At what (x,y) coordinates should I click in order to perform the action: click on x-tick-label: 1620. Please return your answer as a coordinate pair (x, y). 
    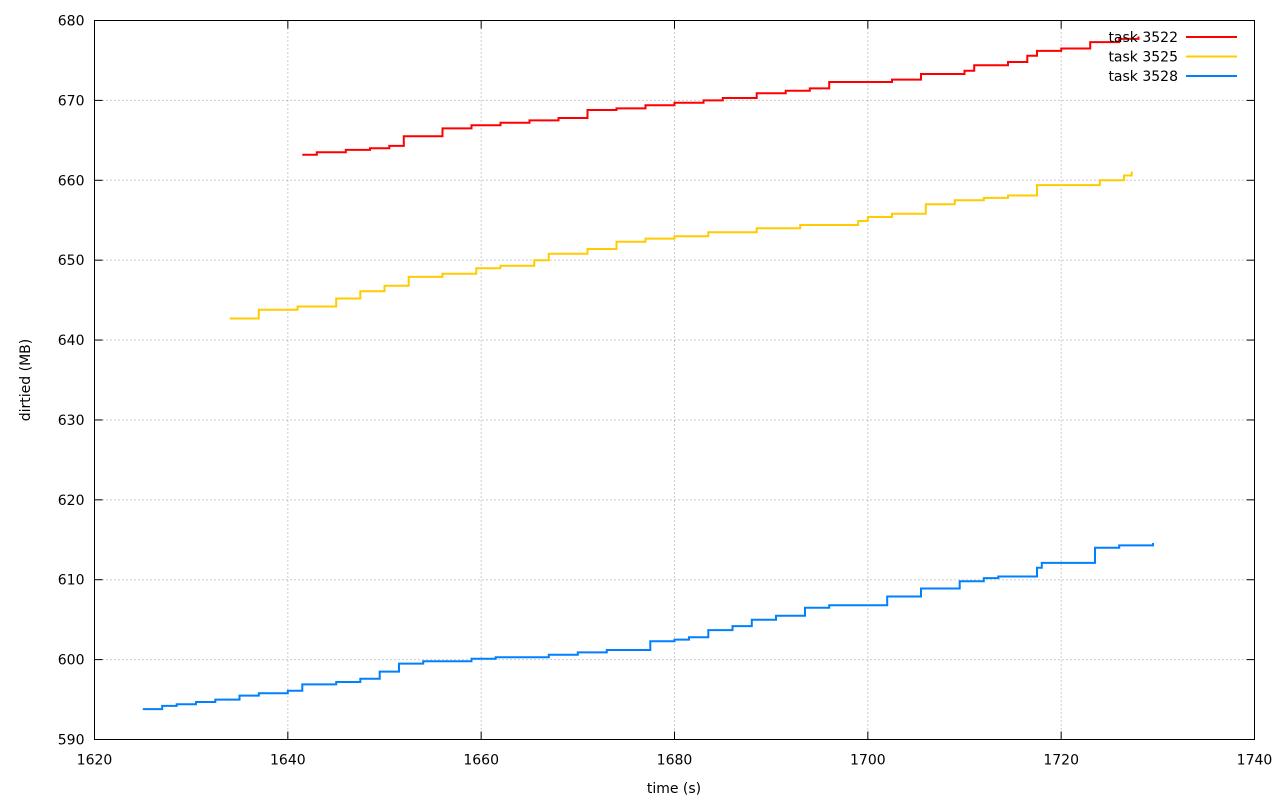
    Looking at the image, I should click on (95, 761).